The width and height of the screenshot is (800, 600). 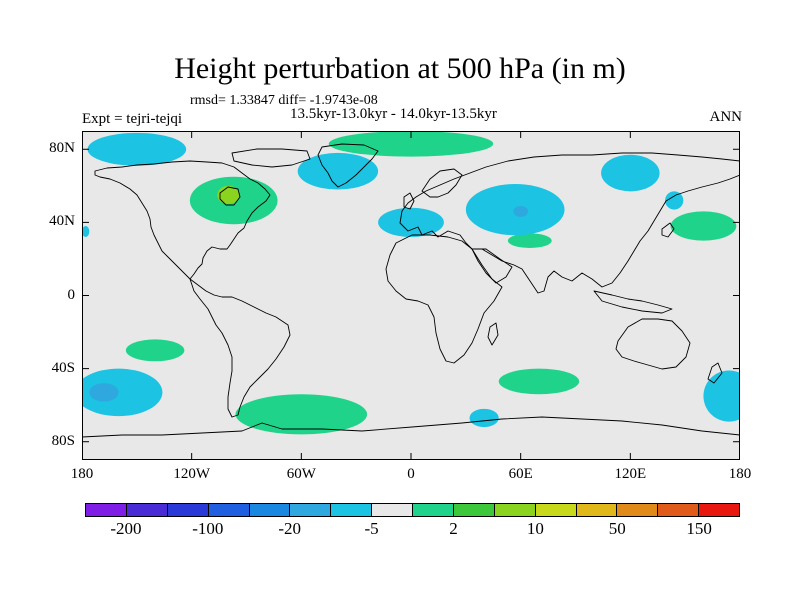 What do you see at coordinates (520, 474) in the screenshot?
I see `lon-tick-label-4: 60E` at bounding box center [520, 474].